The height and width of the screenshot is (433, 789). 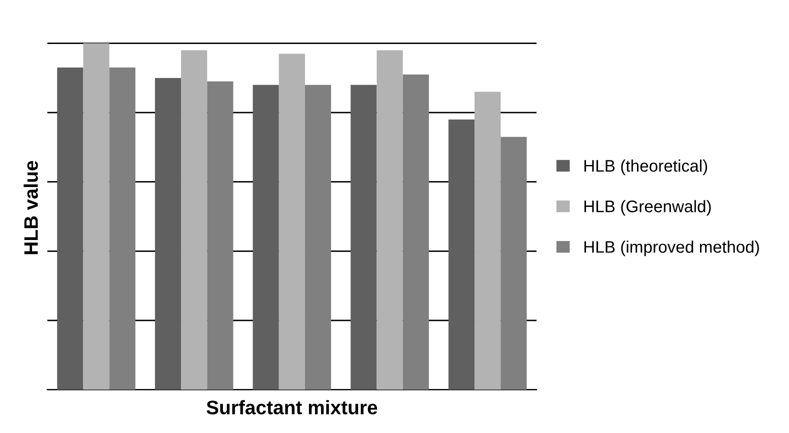 What do you see at coordinates (31, 207) in the screenshot?
I see `y-axis-title: HLB value` at bounding box center [31, 207].